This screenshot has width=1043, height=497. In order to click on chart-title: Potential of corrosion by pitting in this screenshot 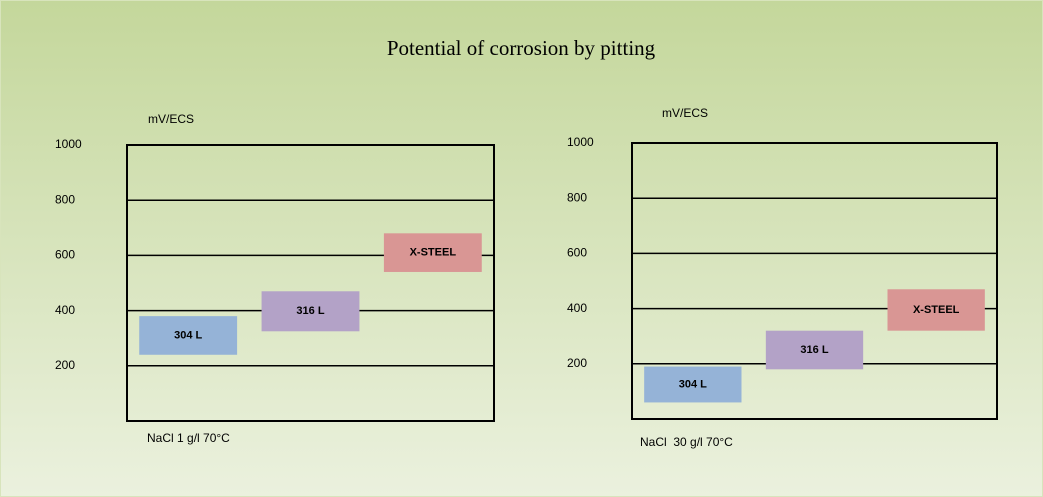, I will do `click(521, 48)`.